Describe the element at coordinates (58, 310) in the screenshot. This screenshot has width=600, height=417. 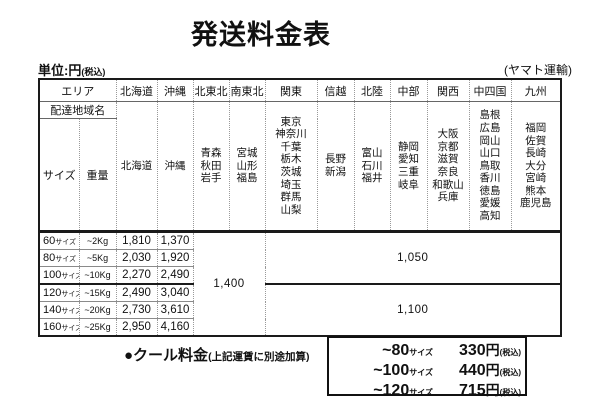
I see `size-cell: 140サイズ` at that location.